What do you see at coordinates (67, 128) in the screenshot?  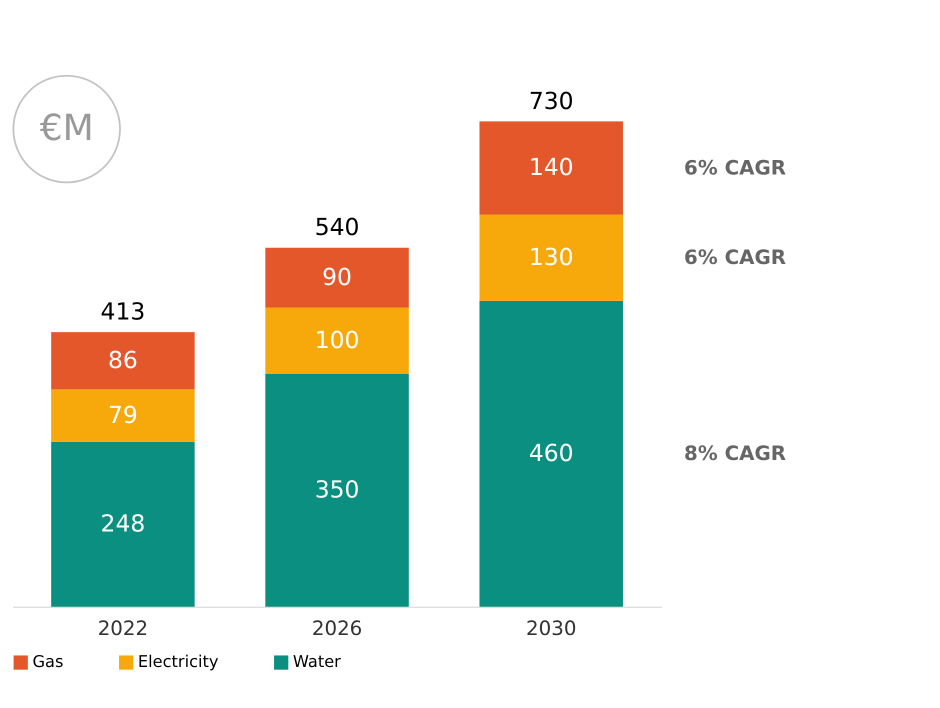 I see `annotation: €M` at bounding box center [67, 128].